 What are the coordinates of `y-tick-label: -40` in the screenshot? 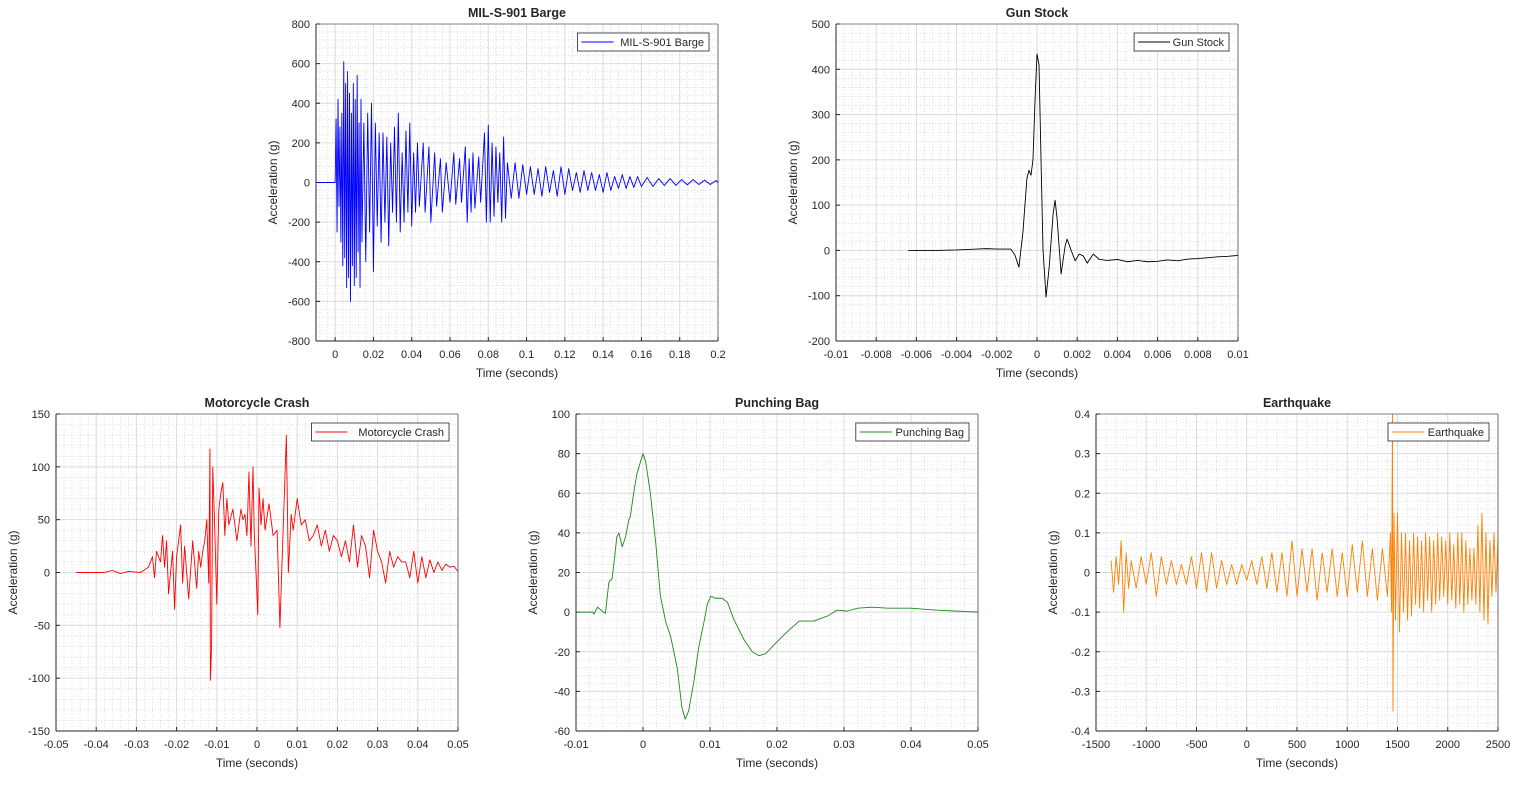 It's located at (562, 692).